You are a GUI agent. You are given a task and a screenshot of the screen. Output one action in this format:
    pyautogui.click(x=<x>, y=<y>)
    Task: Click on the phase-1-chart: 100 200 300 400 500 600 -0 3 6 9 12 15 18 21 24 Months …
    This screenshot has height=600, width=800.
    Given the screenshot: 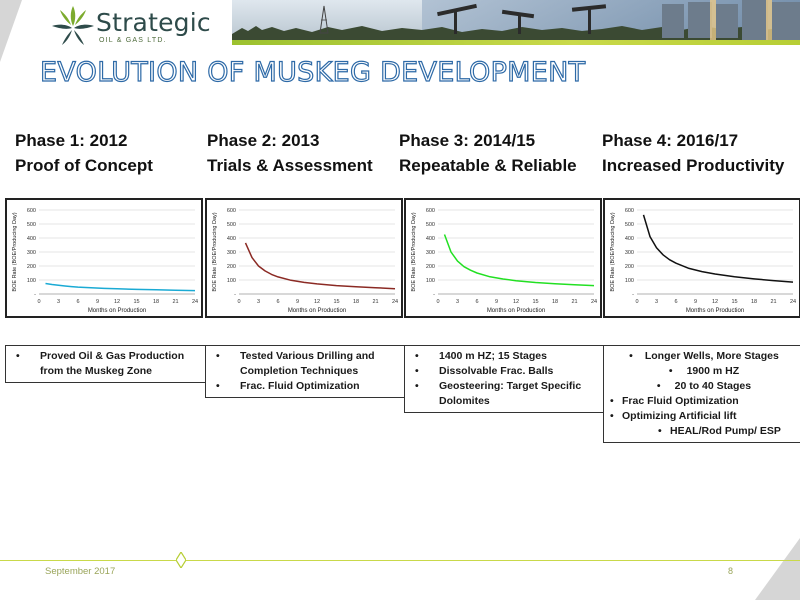 What is the action you would take?
    pyautogui.click(x=104, y=258)
    